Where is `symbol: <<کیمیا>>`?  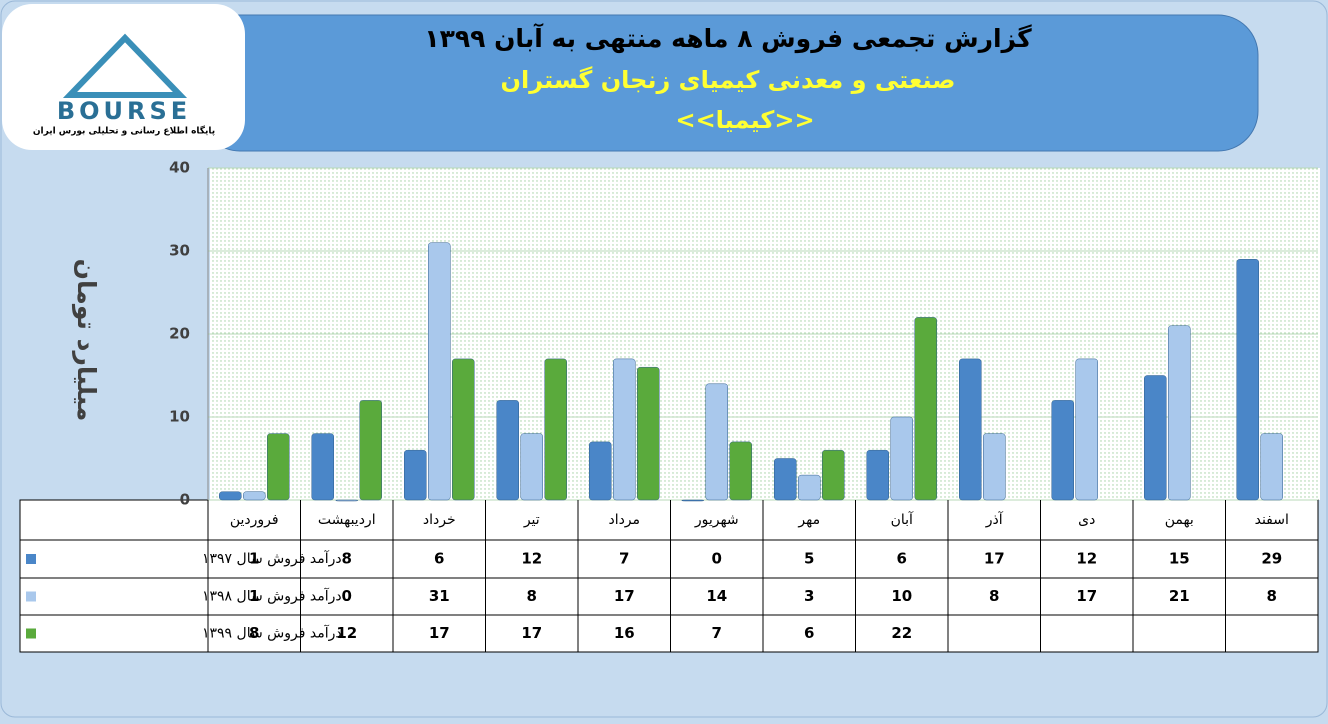
symbol: <<کیمیا>> is located at coordinates (744, 120).